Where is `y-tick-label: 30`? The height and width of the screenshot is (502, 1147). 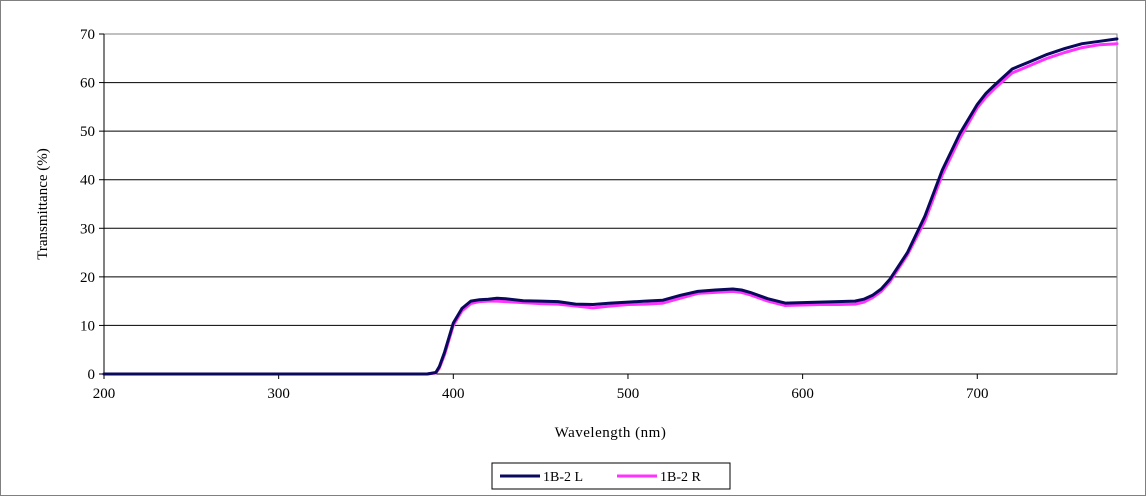
y-tick-label: 30 is located at coordinates (87, 229).